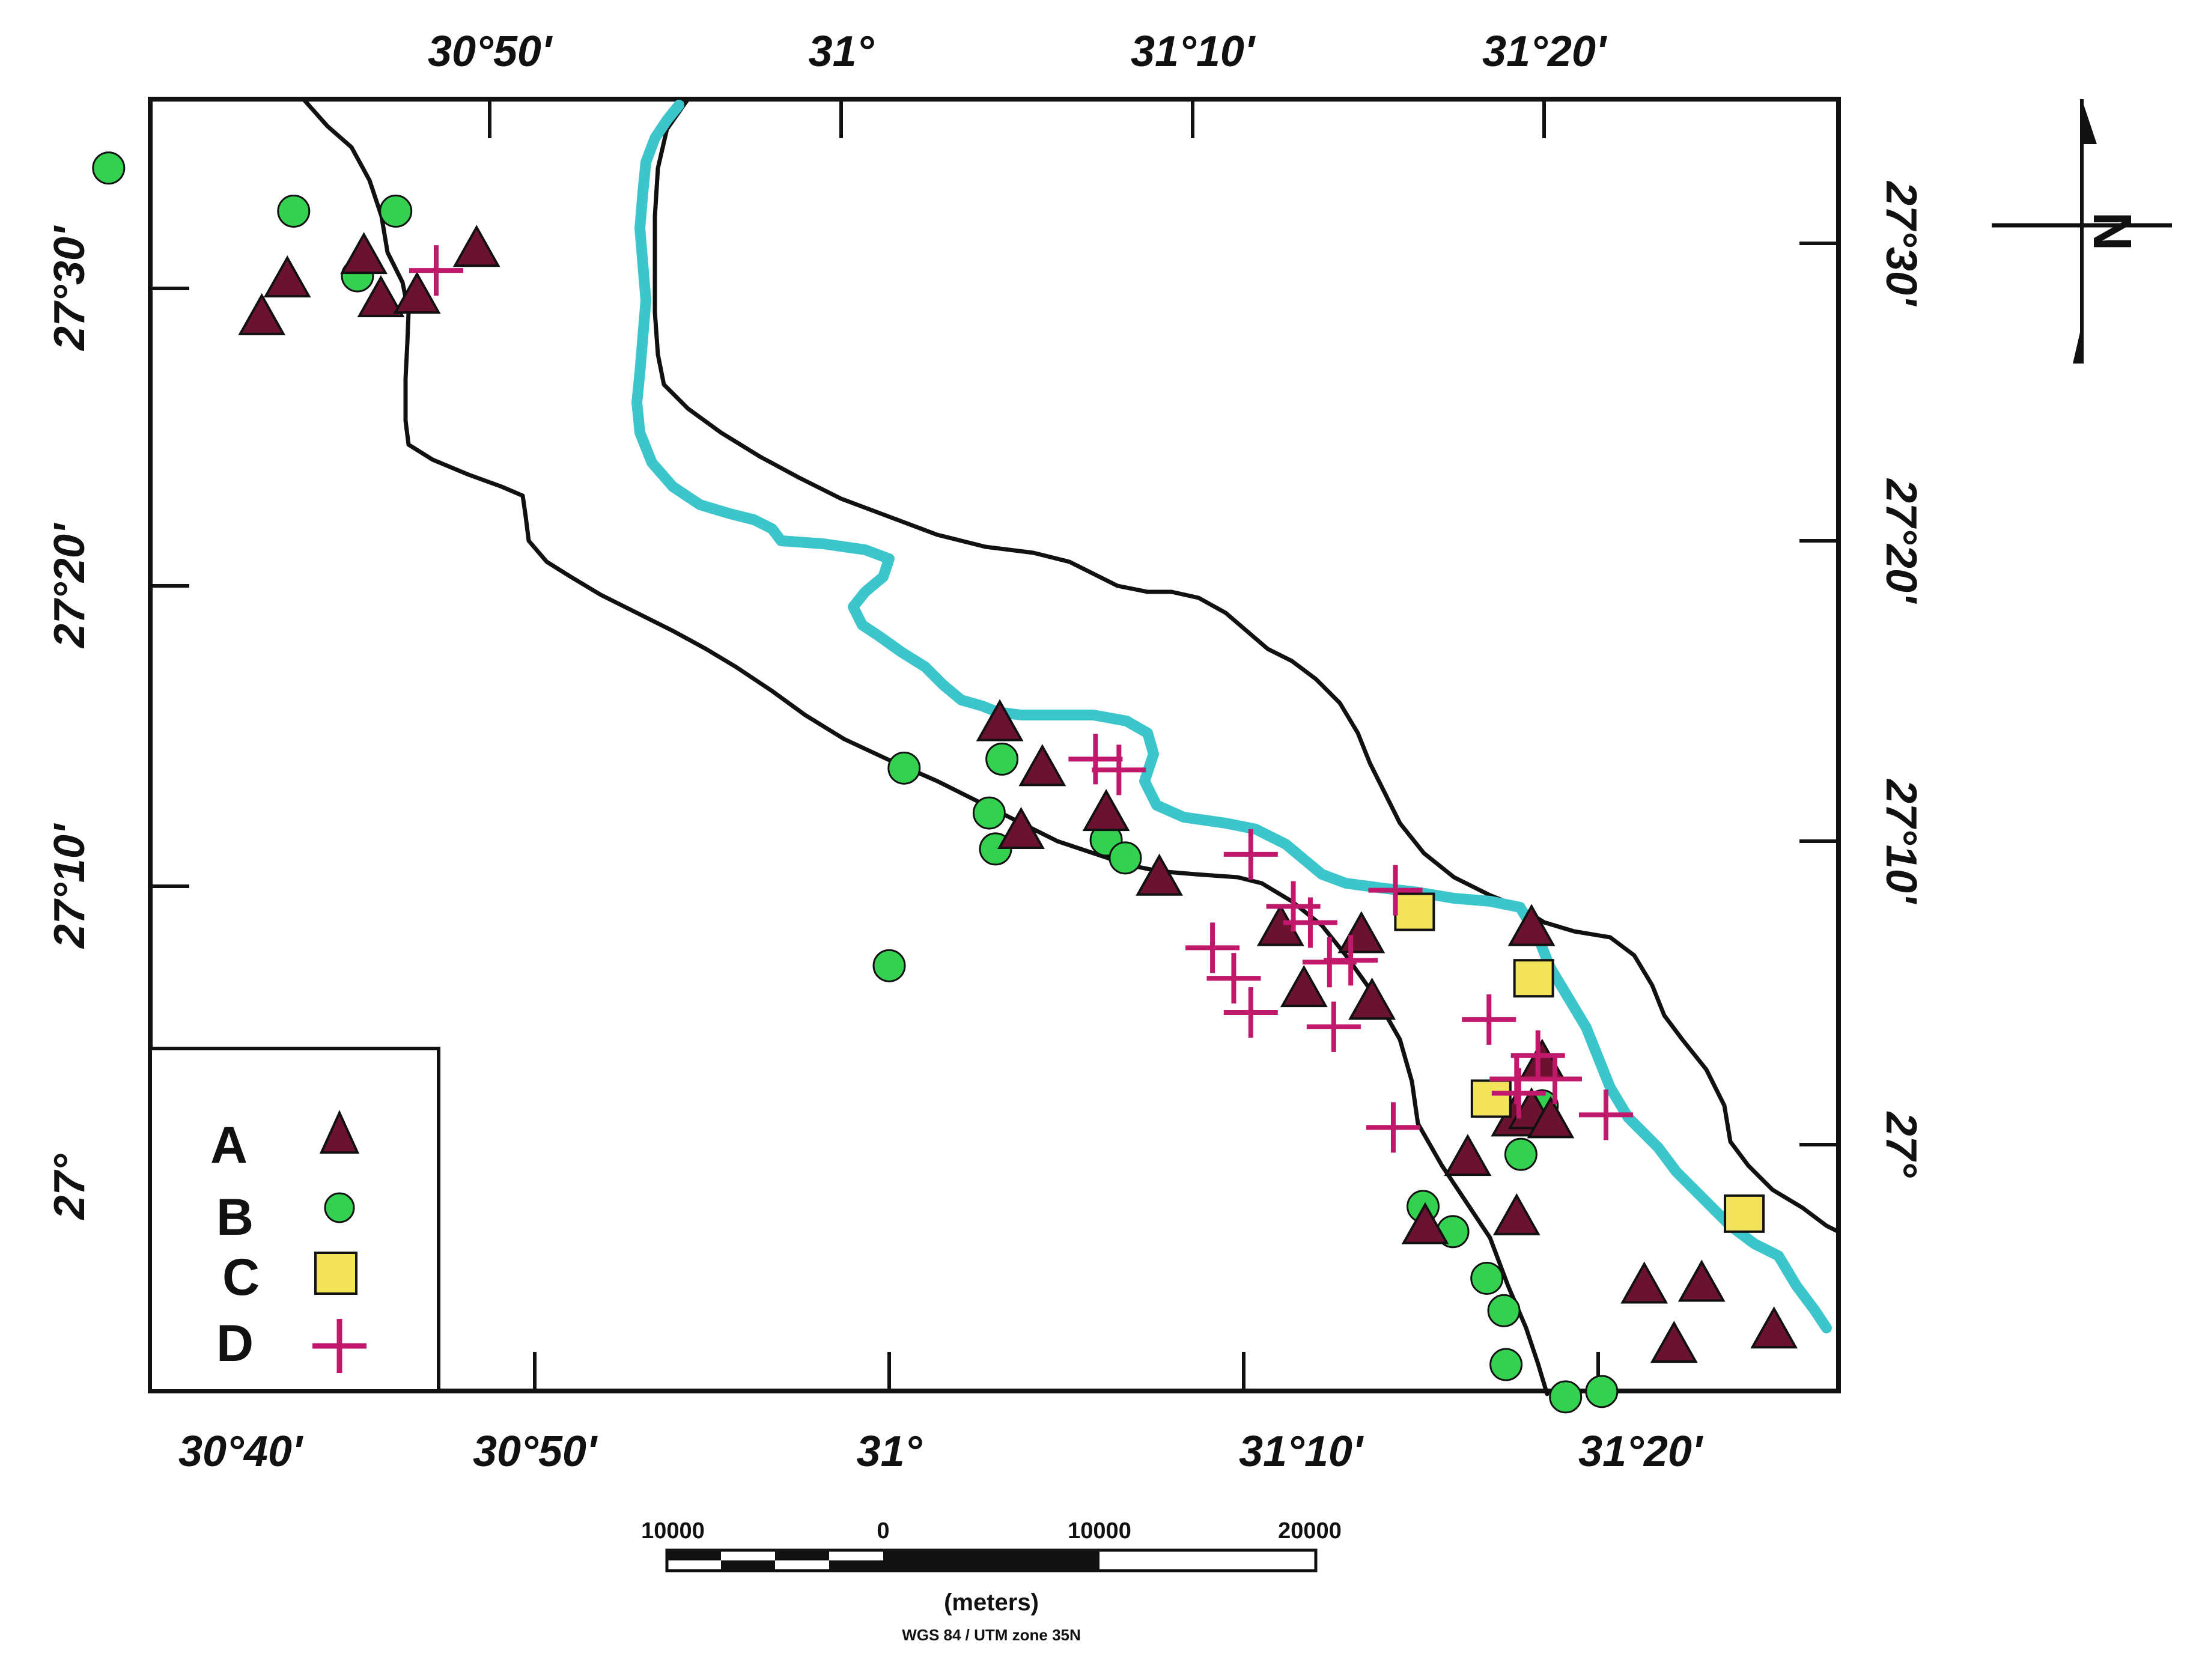 The width and height of the screenshot is (2199, 1680). What do you see at coordinates (339, 1346) in the screenshot?
I see `legend-plus-icon` at bounding box center [339, 1346].